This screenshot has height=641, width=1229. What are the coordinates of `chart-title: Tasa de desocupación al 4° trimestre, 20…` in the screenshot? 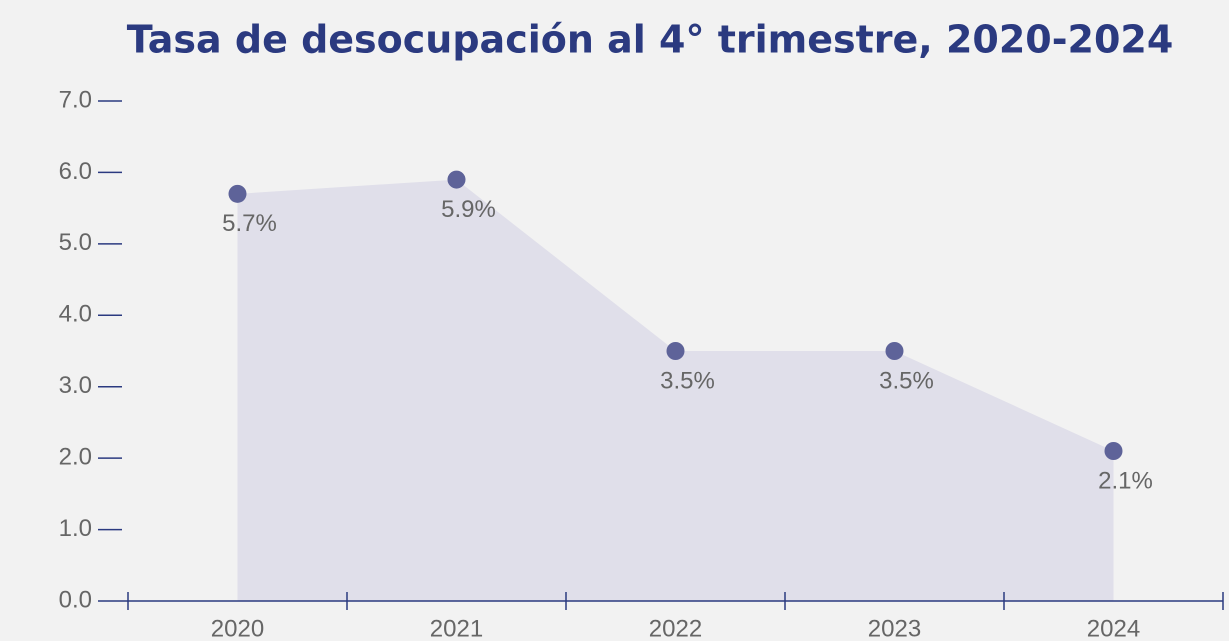 It's located at (650, 40).